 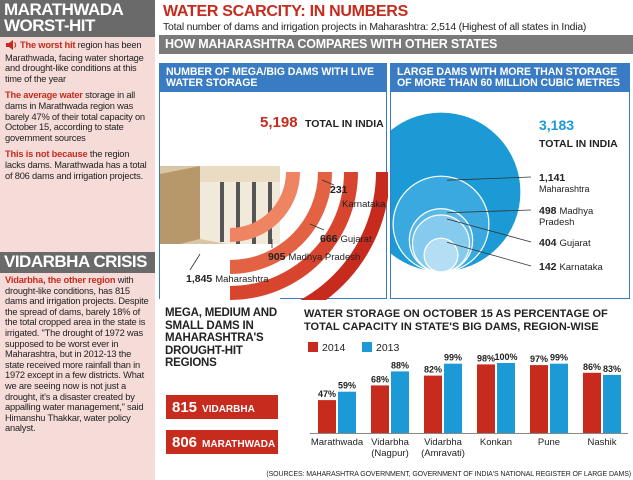 What do you see at coordinates (220, 233) in the screenshot?
I see `dam-illustration` at bounding box center [220, 233].